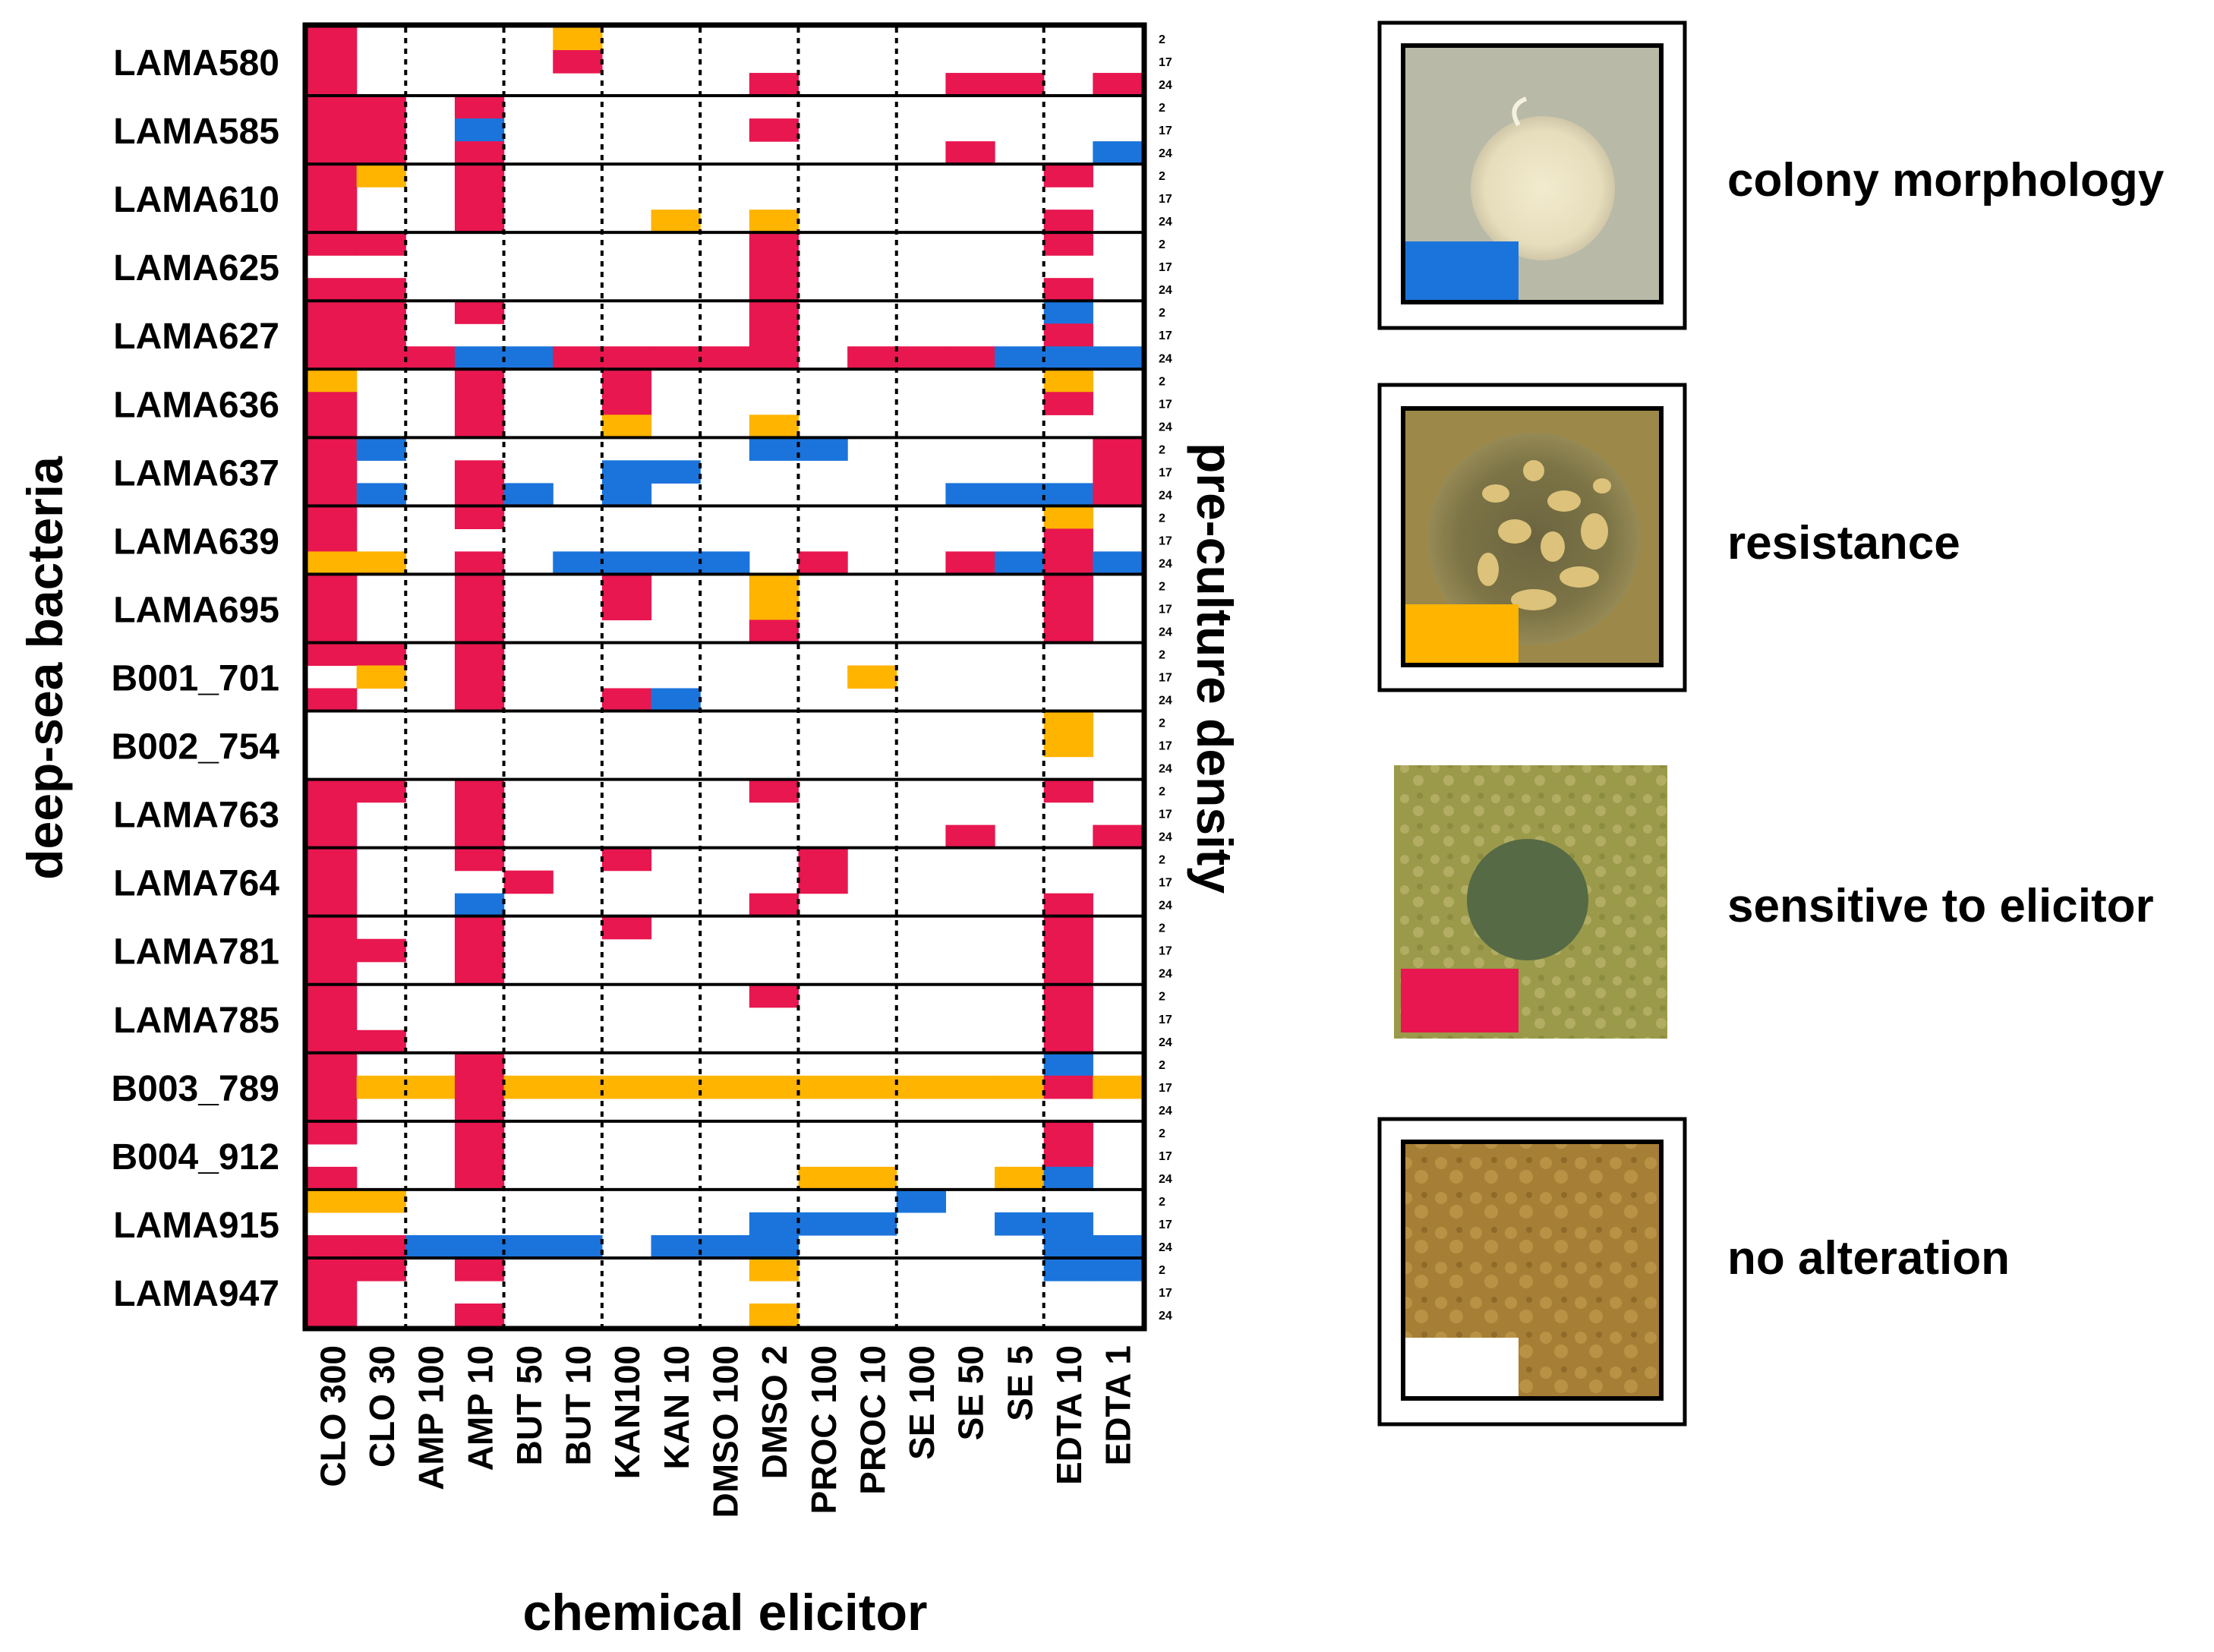 The width and height of the screenshot is (2214, 1652). Describe the element at coordinates (1544, 535) in the screenshot. I see `resistant-colonies` at that location.